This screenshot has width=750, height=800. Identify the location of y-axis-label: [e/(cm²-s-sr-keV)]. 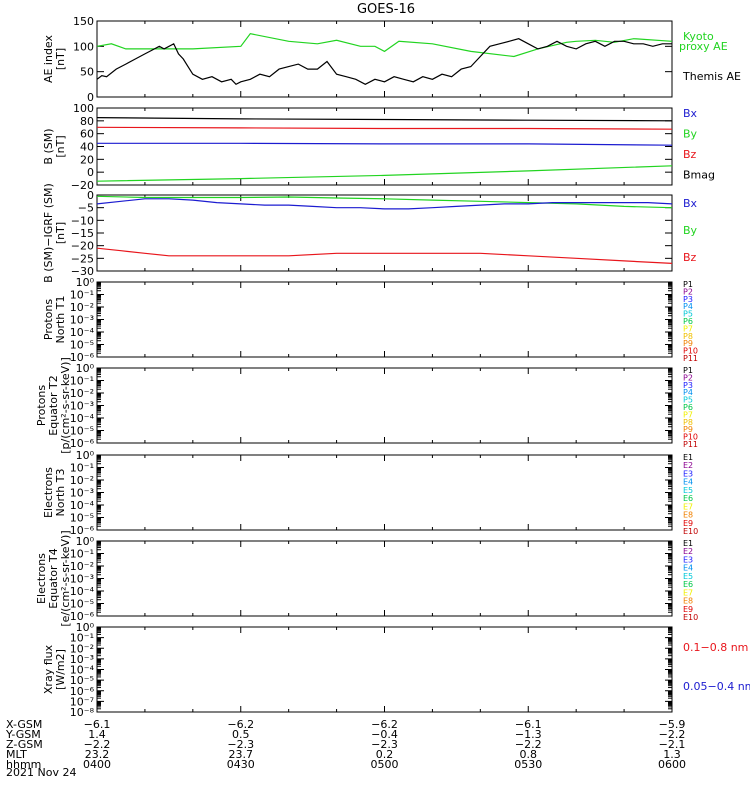
(65, 578).